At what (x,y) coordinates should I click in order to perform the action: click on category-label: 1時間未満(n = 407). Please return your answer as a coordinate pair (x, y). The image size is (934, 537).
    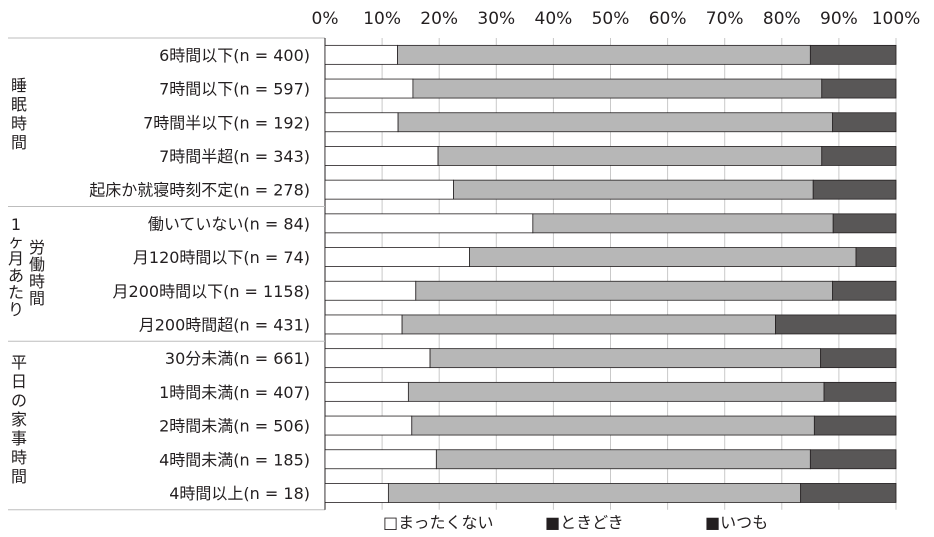
    Looking at the image, I should click on (234, 392).